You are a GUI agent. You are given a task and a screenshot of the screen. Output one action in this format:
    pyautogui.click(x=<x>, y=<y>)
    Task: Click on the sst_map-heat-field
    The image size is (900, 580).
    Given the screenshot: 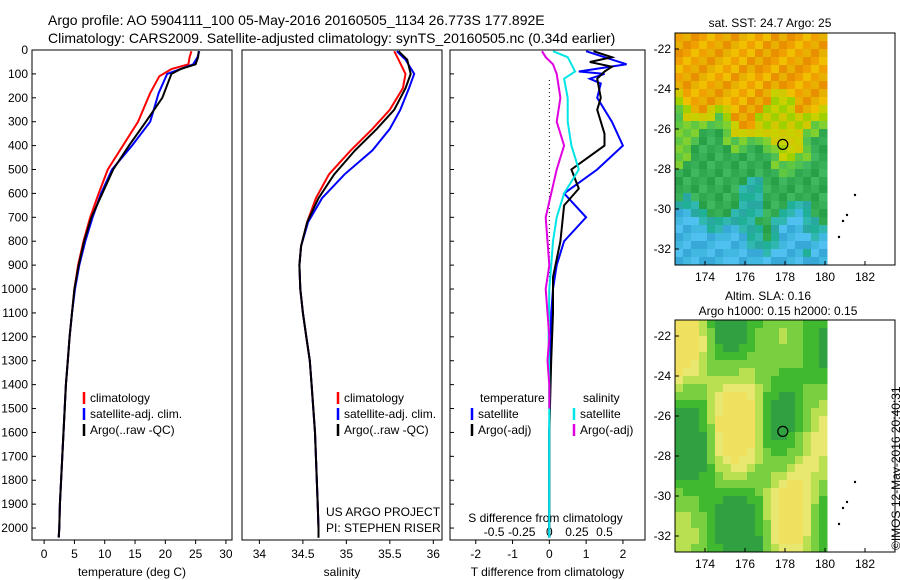 What is the action you would take?
    pyautogui.click(x=751, y=149)
    